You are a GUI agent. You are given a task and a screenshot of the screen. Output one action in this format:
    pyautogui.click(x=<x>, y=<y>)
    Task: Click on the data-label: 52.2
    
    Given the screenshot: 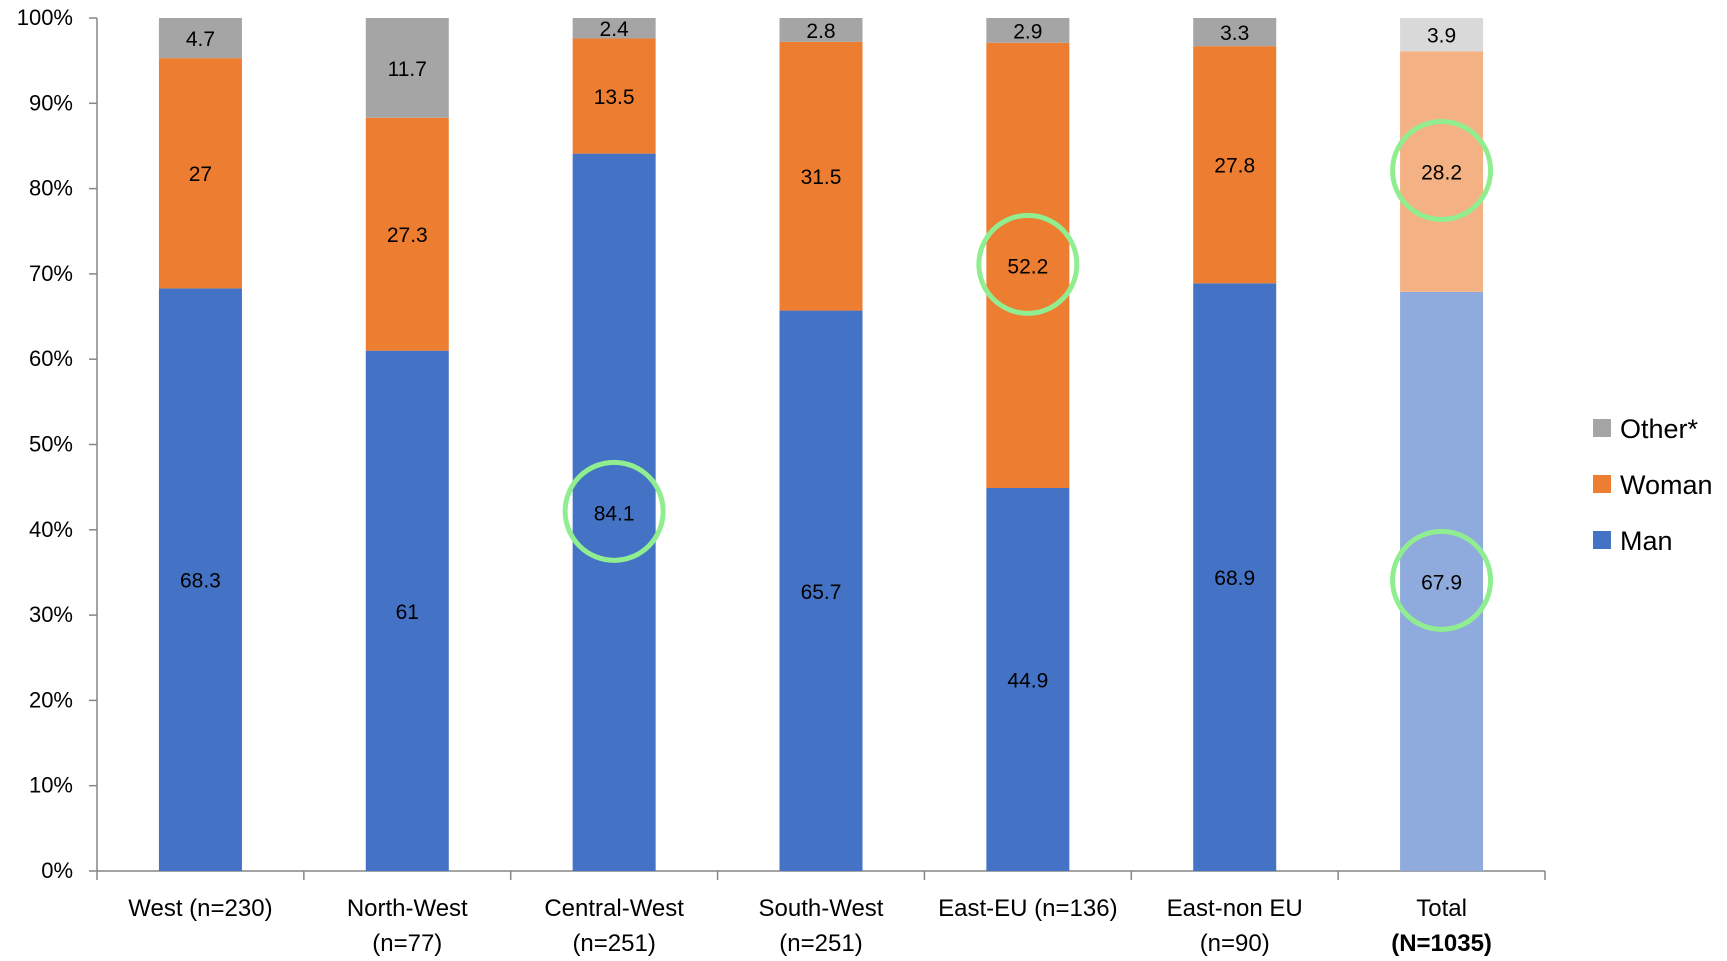 What is the action you would take?
    pyautogui.click(x=1027, y=266)
    